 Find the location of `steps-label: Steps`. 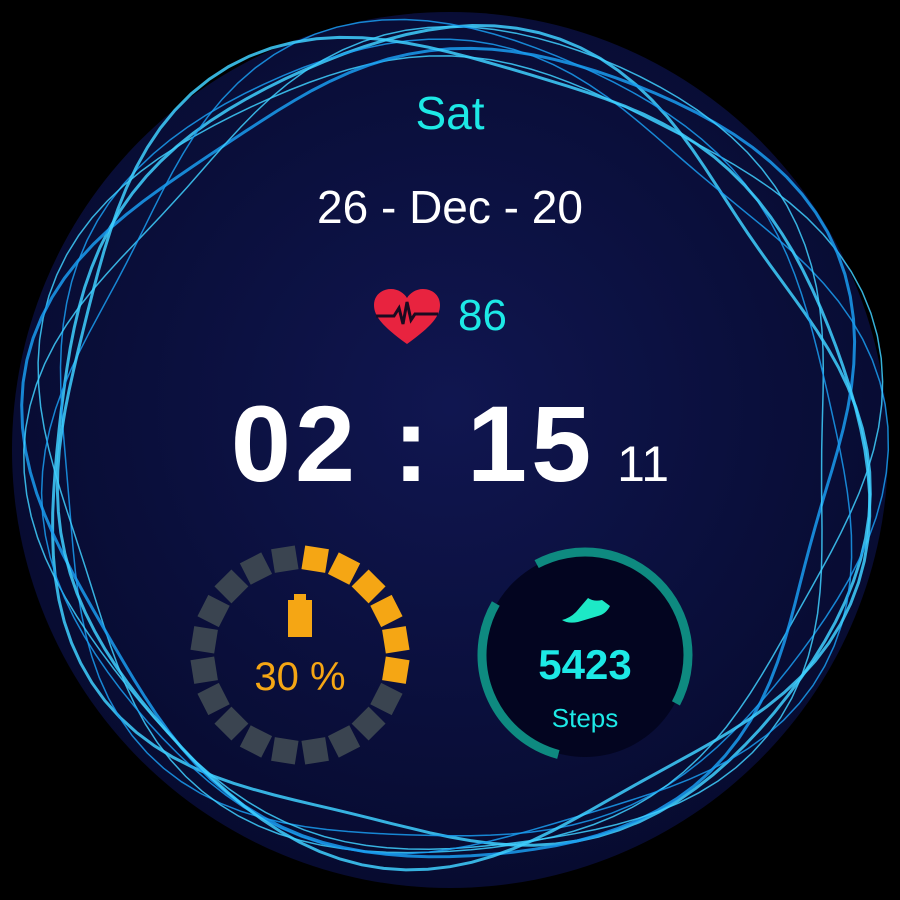

steps-label: Steps is located at coordinates (585, 718).